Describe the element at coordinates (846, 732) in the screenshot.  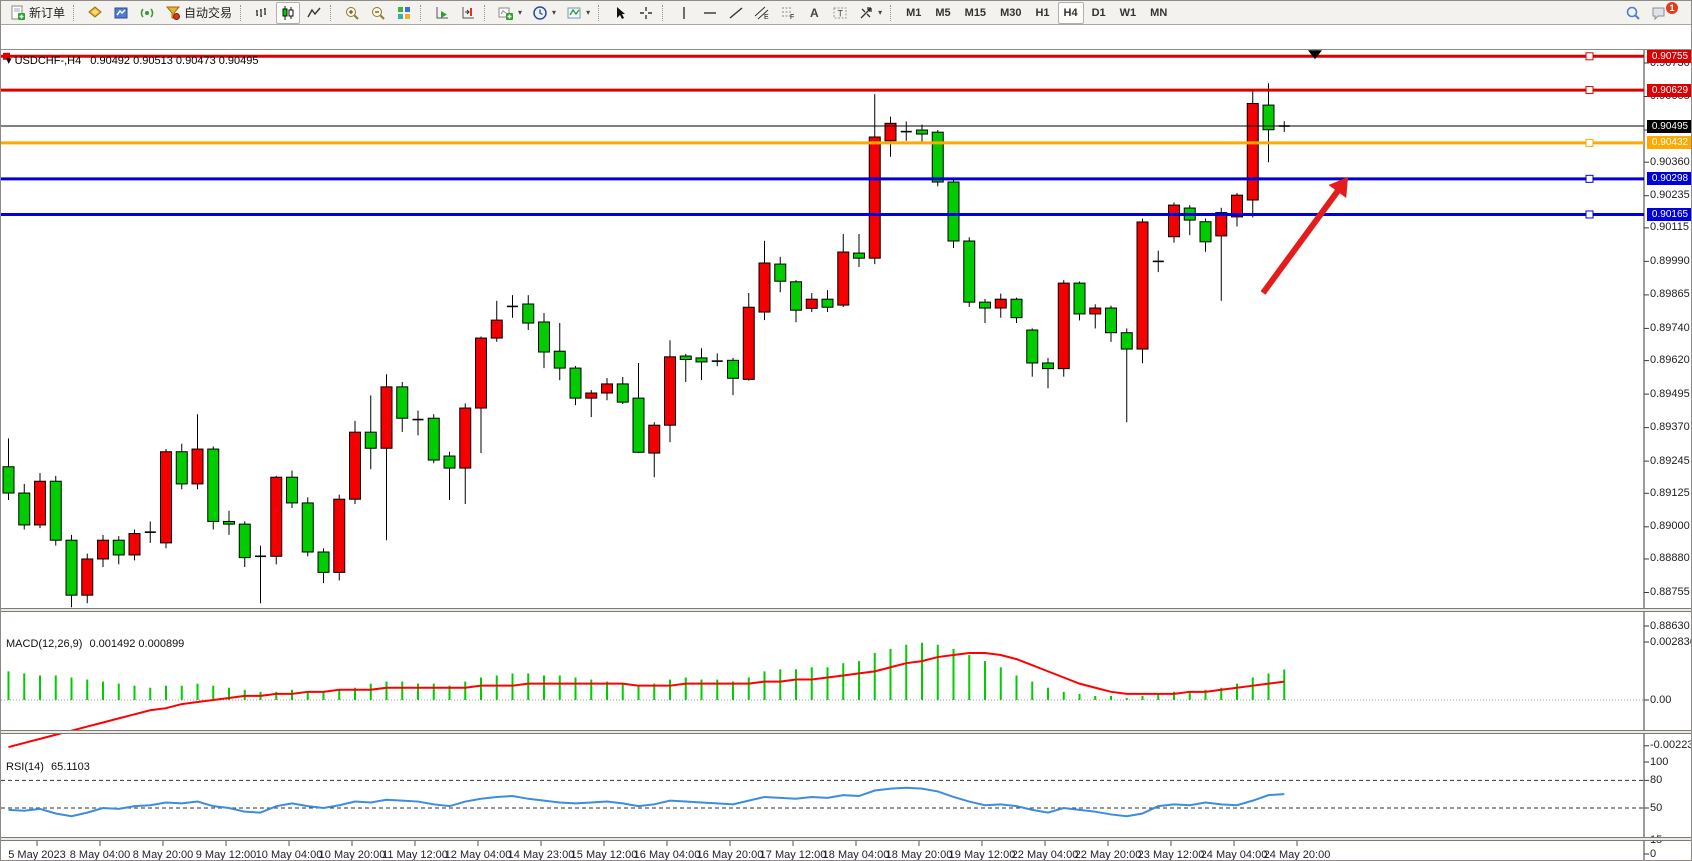
I see `rsi-panel-resize-handle` at that location.